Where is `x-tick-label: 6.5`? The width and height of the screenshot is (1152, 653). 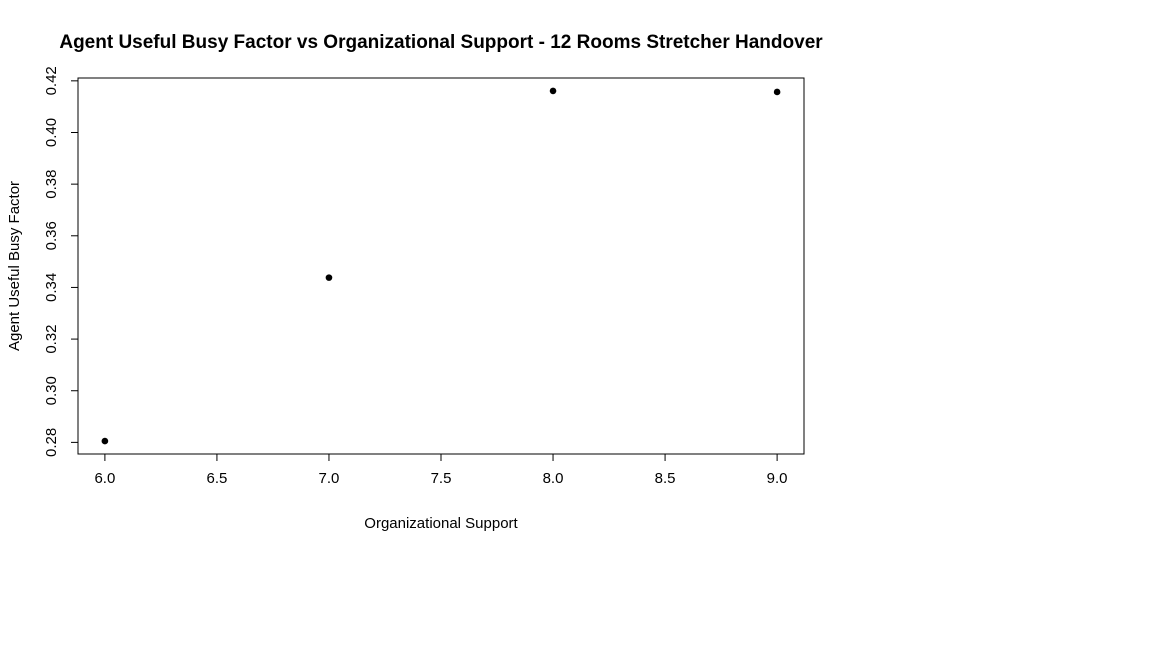
x-tick-label: 6.5 is located at coordinates (216, 478).